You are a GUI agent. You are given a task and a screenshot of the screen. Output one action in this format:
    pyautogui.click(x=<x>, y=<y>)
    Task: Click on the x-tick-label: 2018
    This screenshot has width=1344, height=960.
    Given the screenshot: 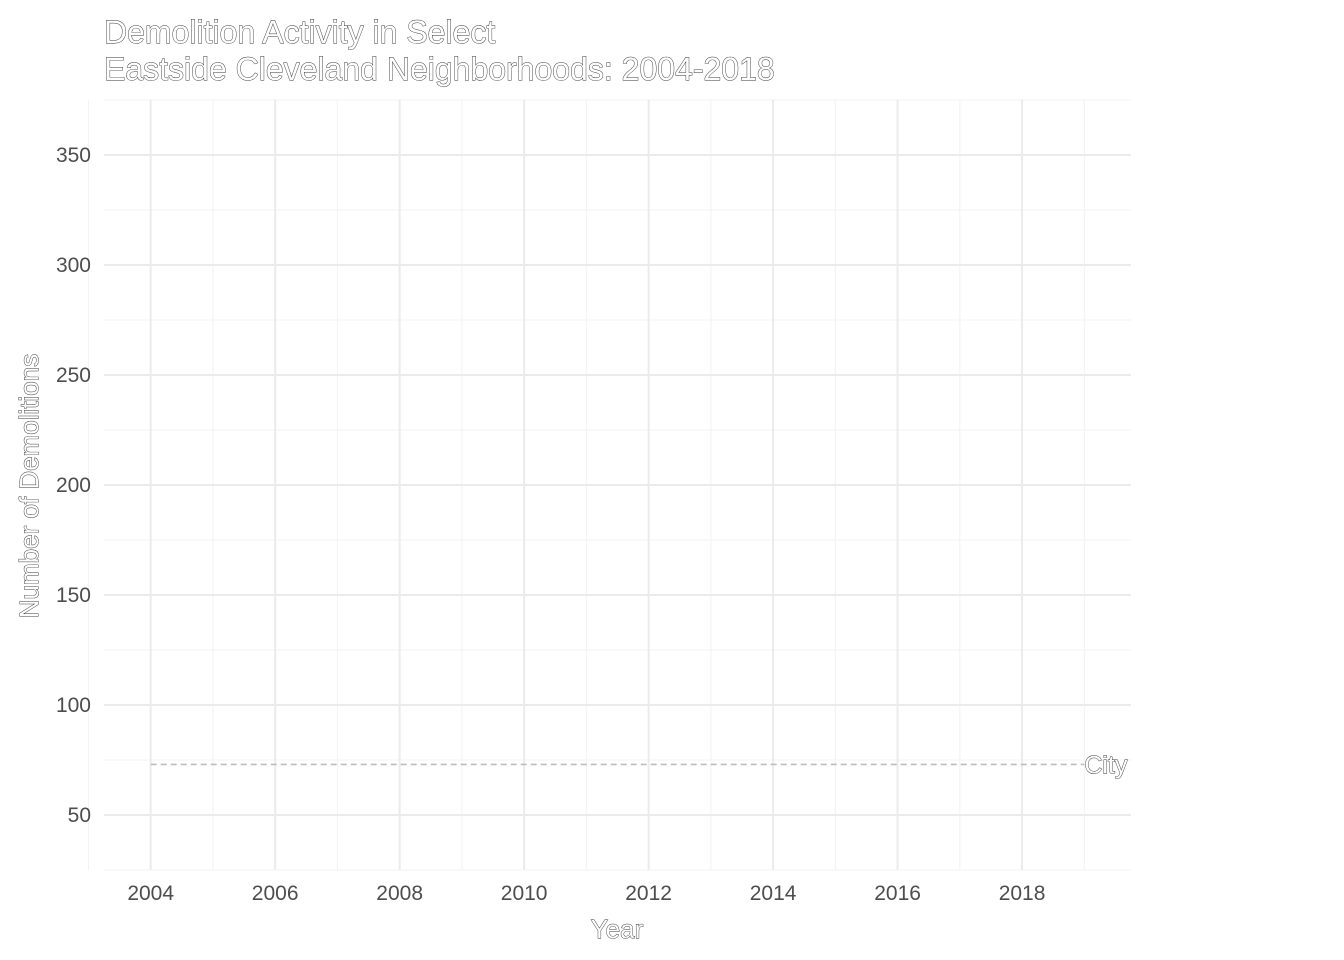 What is the action you would take?
    pyautogui.click(x=1022, y=893)
    